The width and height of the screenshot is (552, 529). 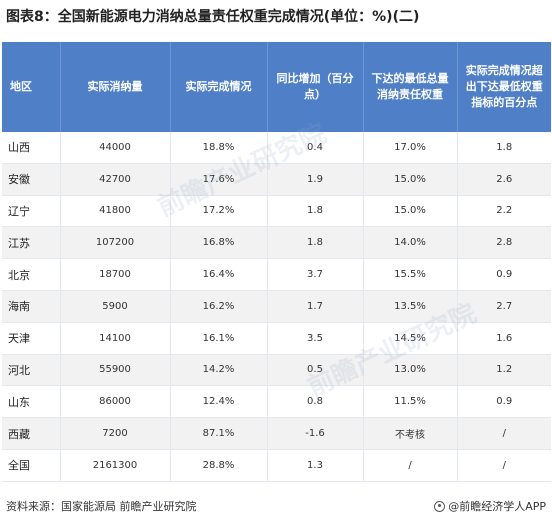 What do you see at coordinates (315, 433) in the screenshot?
I see `cell-yoy-increase: -1.6` at bounding box center [315, 433].